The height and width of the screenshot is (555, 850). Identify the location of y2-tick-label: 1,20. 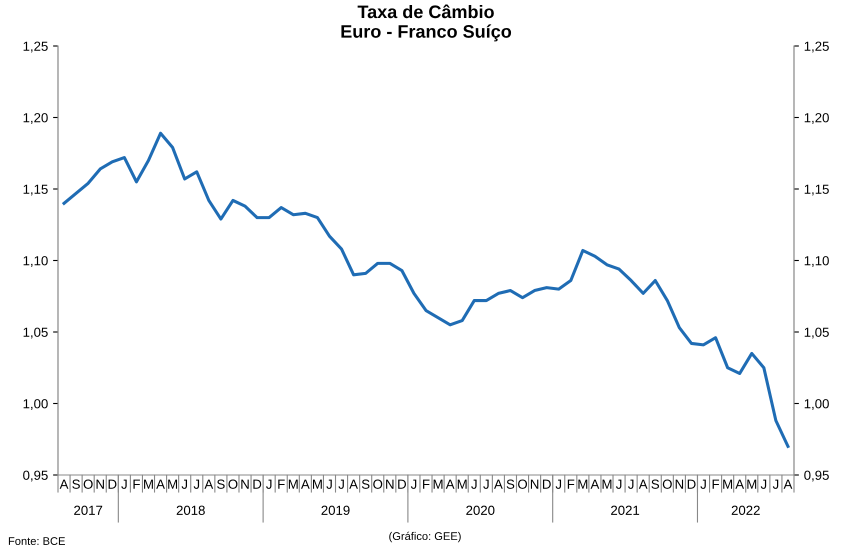
(816, 118).